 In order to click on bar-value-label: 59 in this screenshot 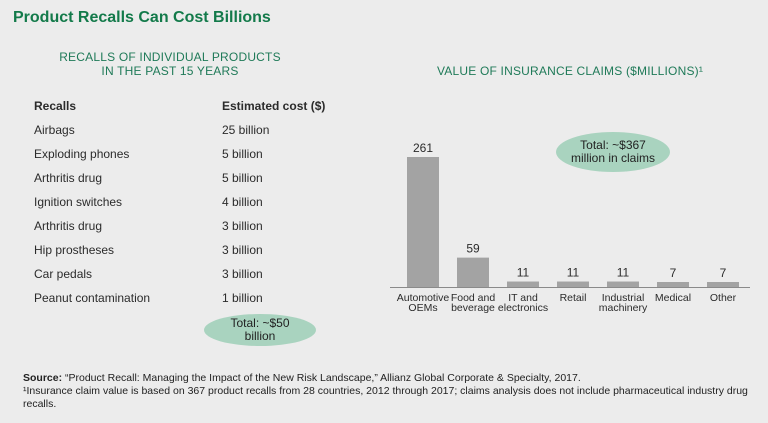, I will do `click(473, 249)`.